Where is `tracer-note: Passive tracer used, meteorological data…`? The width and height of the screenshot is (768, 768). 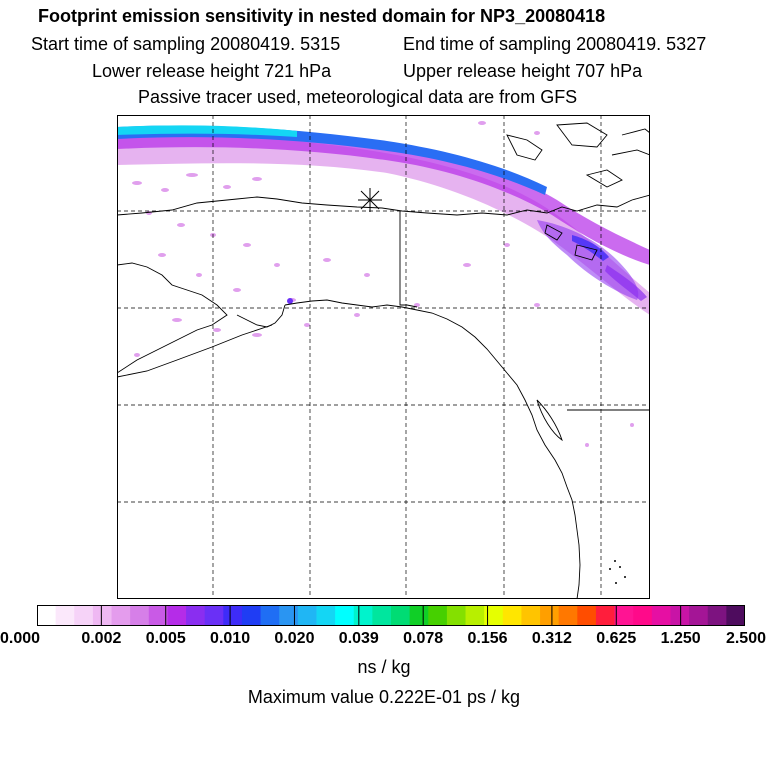 tracer-note: Passive tracer used, meteorological data… is located at coordinates (358, 97).